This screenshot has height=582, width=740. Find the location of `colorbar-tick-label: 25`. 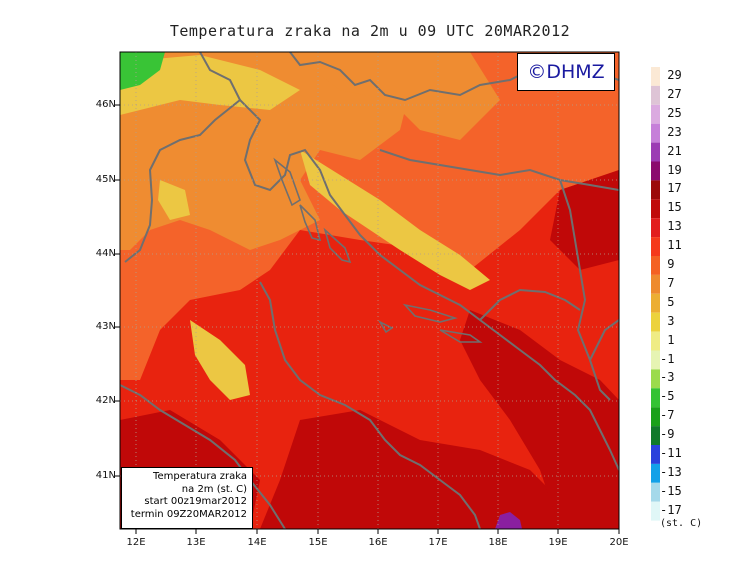

colorbar-tick-label: 25 is located at coordinates (671, 112).